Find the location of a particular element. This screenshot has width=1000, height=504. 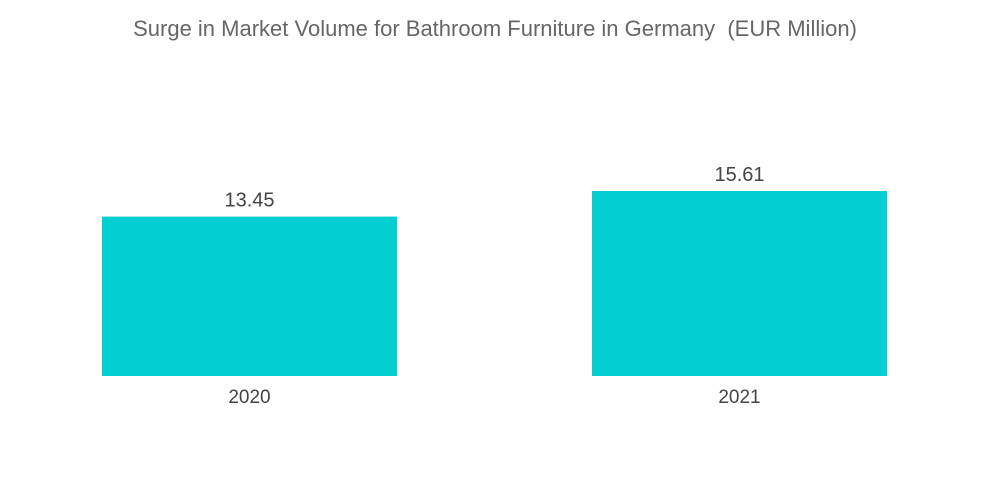

x-axis-ticks-group: 2020 2021 is located at coordinates (494, 397).